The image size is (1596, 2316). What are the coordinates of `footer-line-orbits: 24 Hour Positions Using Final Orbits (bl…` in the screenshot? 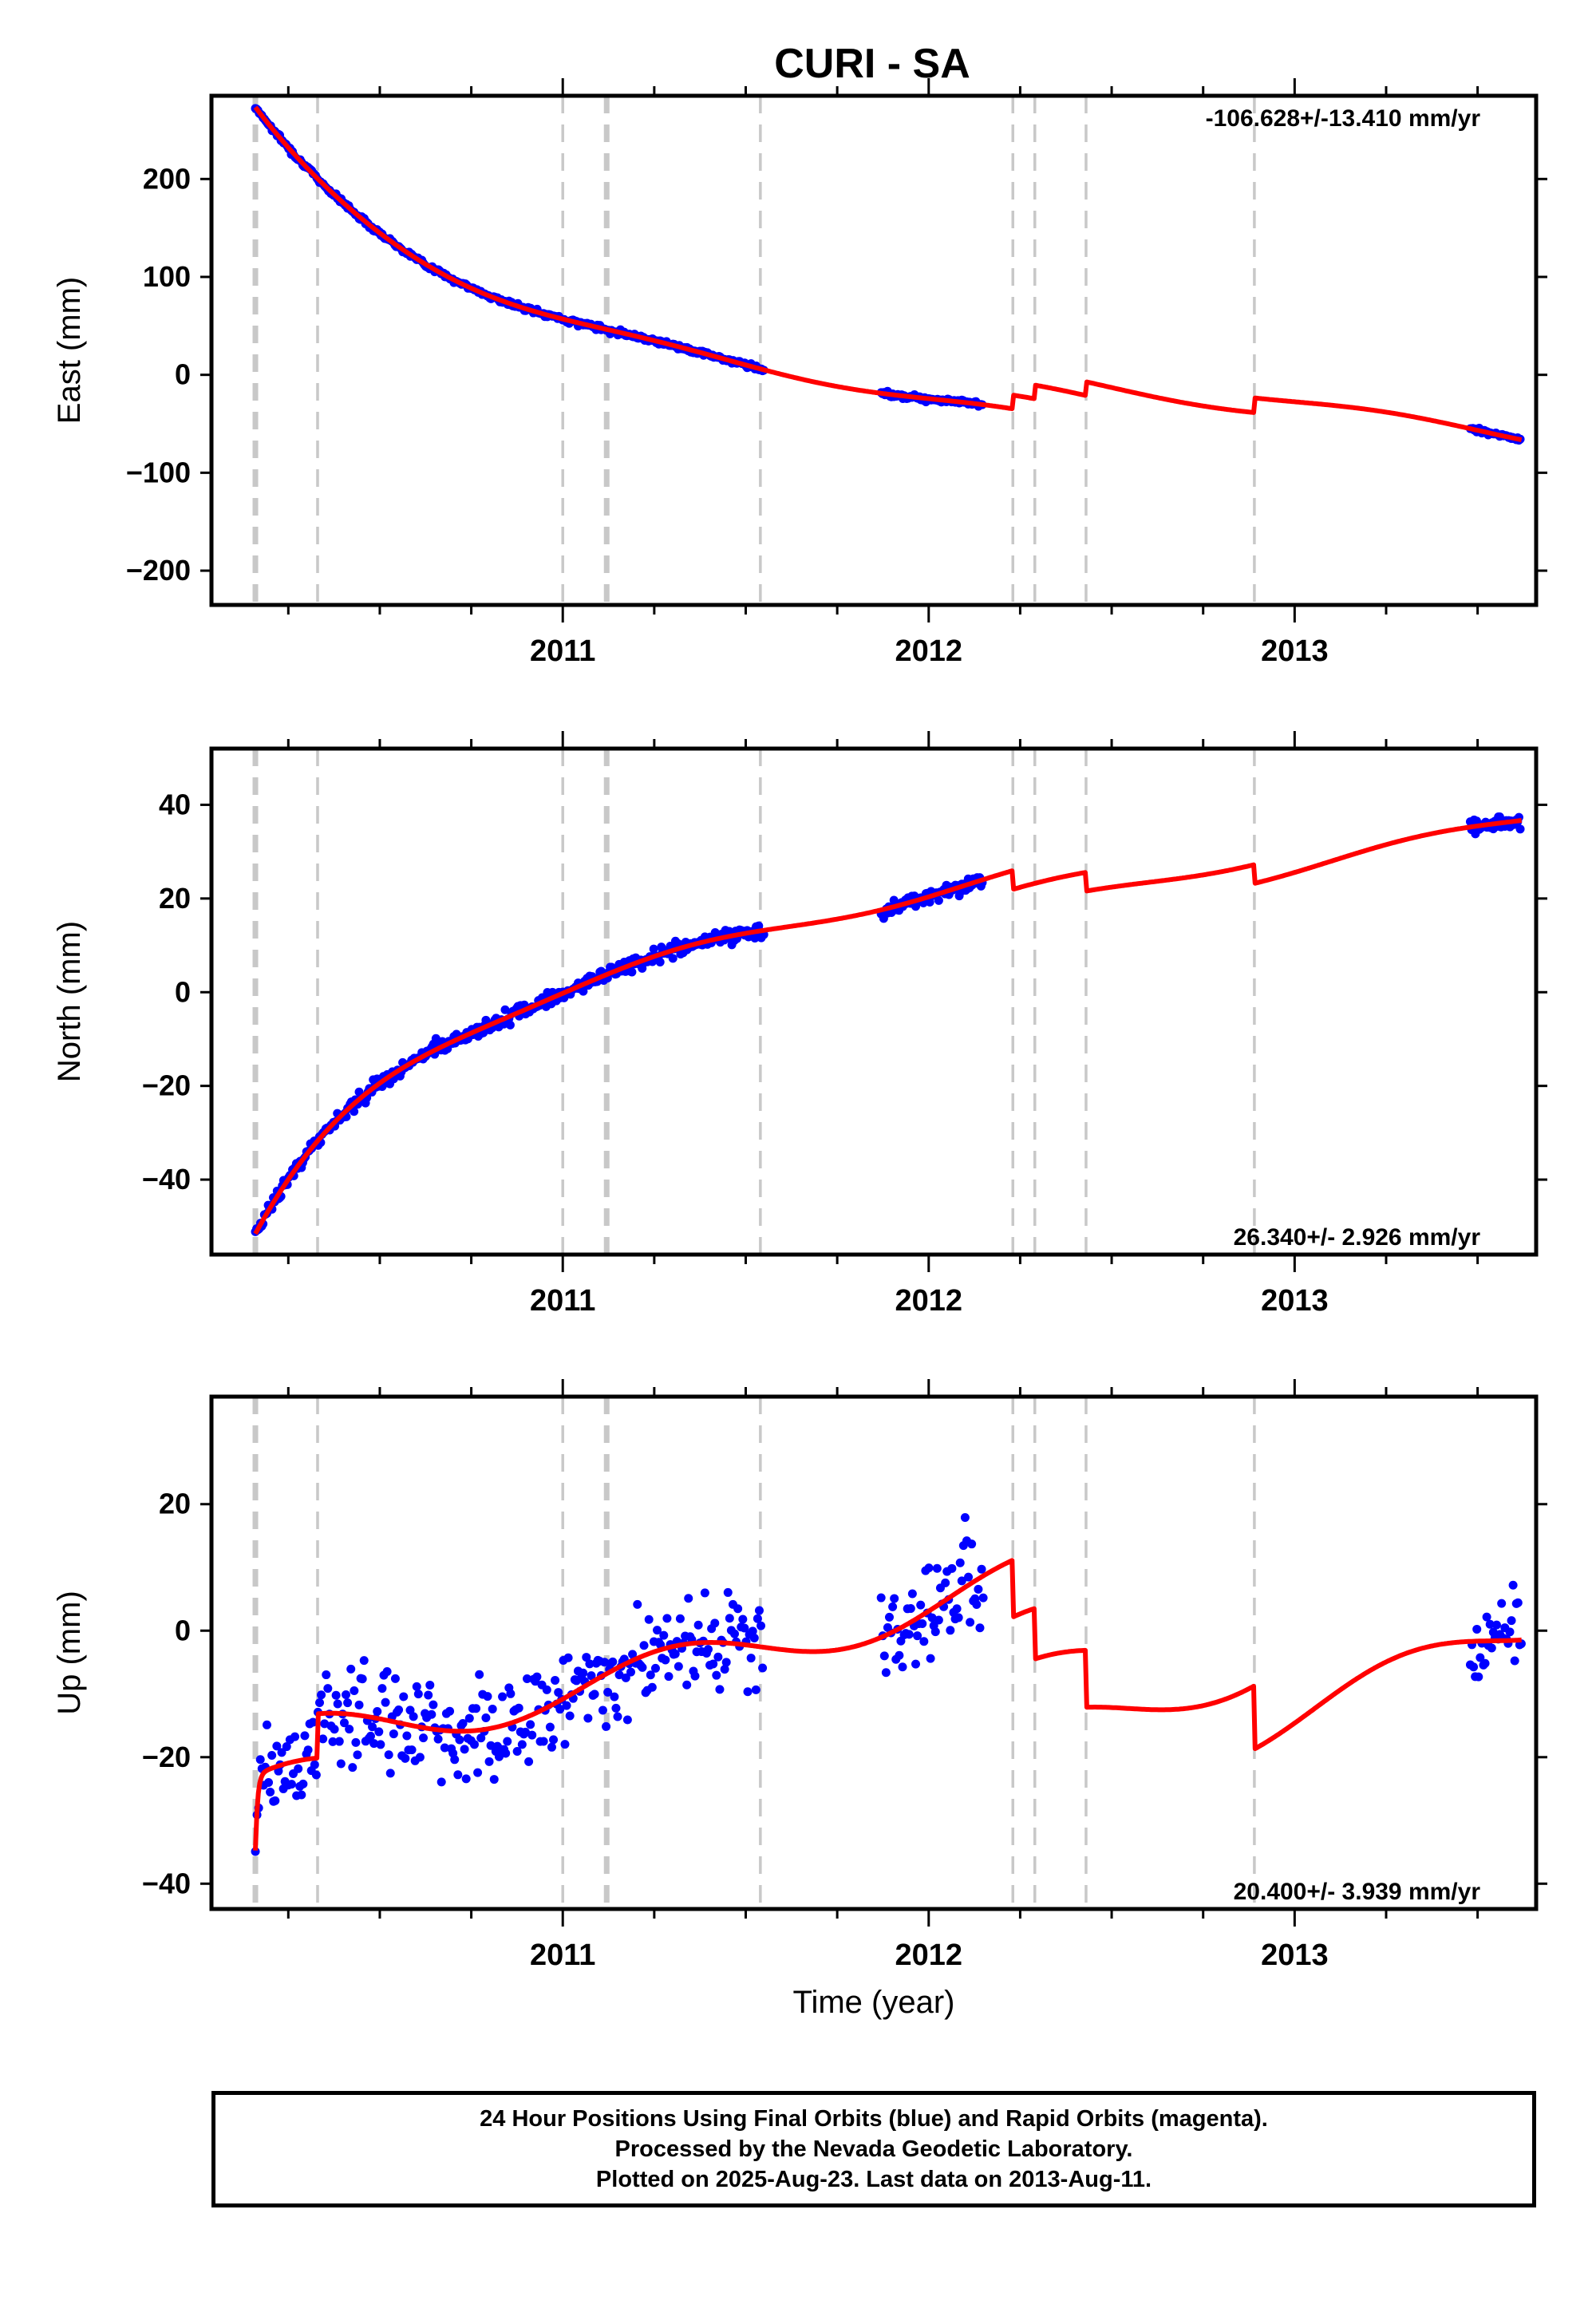 It's located at (874, 2119).